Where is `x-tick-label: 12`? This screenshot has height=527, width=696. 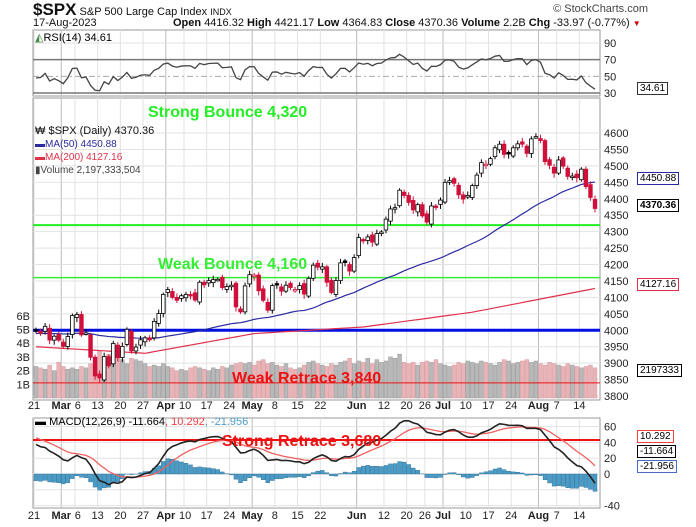
x-tick-label: 12 is located at coordinates (384, 516).